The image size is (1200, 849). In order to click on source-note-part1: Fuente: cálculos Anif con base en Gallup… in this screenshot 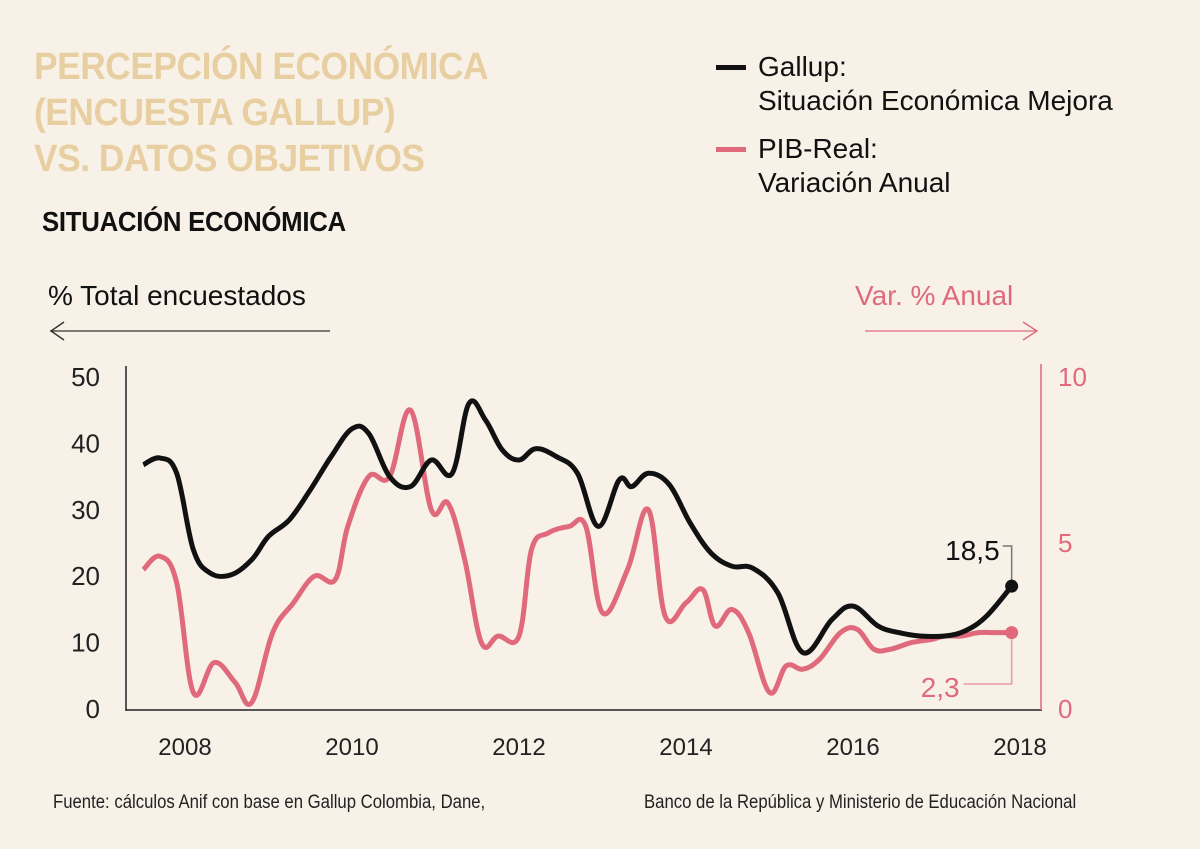, I will do `click(269, 802)`.